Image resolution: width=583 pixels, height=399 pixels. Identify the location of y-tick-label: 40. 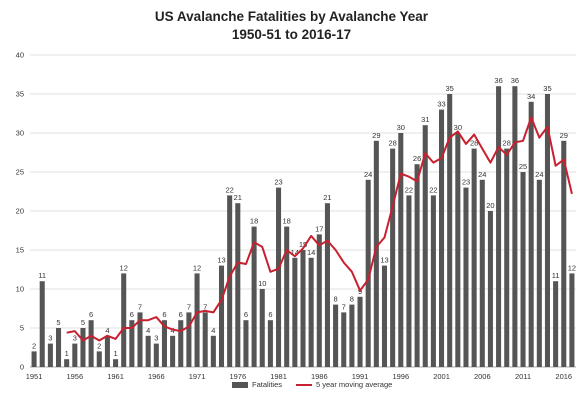
(20, 55).